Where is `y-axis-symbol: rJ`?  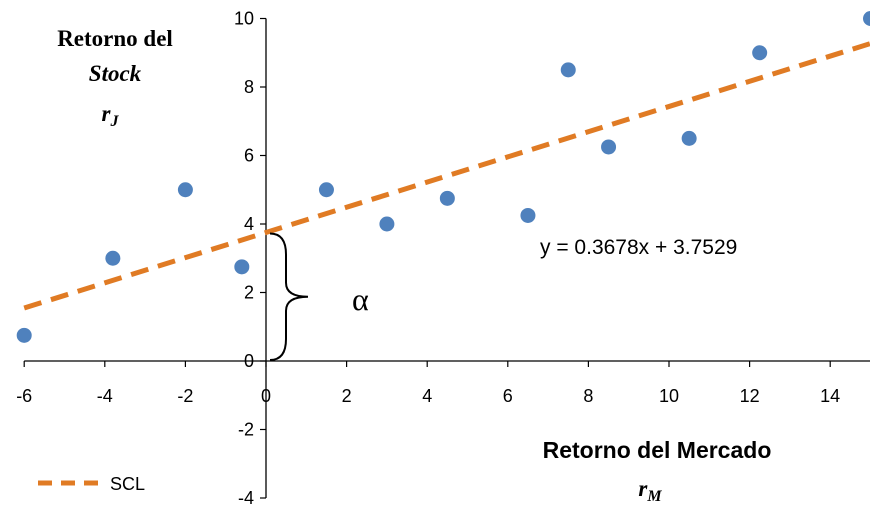 y-axis-symbol: rJ is located at coordinates (111, 115).